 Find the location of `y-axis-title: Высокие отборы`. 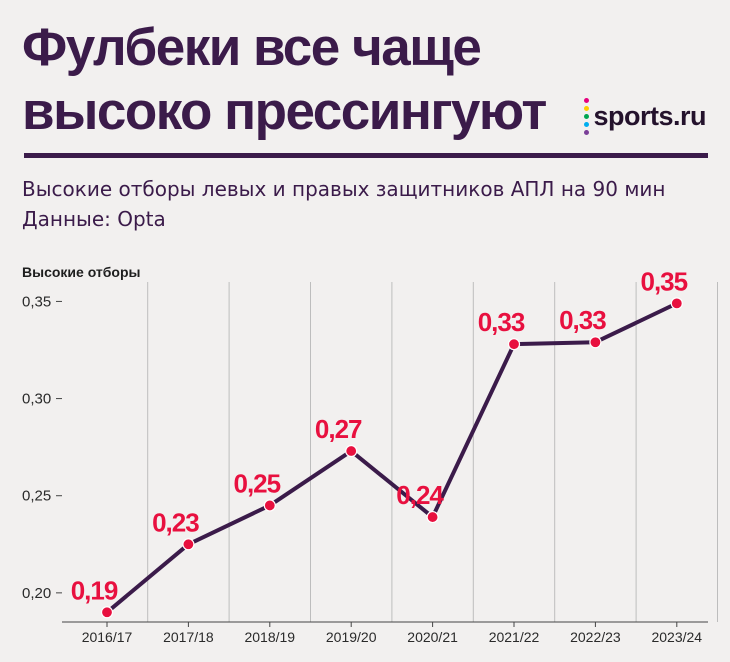

y-axis-title: Высокие отборы is located at coordinates (81, 272).